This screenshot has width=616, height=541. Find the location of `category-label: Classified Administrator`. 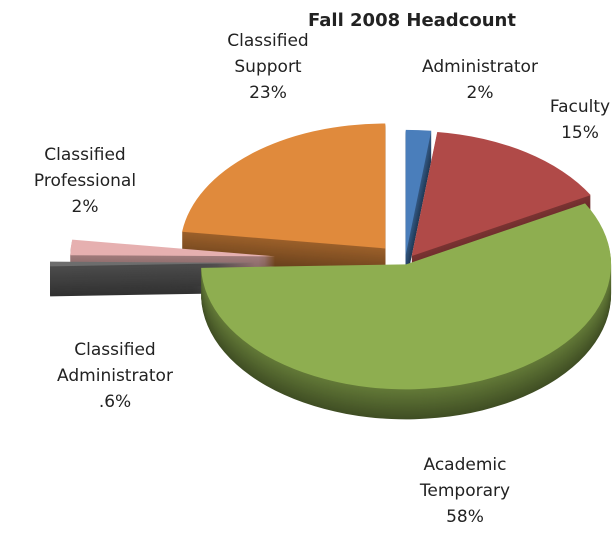

category-label: Classified Administrator is located at coordinates (115, 363).